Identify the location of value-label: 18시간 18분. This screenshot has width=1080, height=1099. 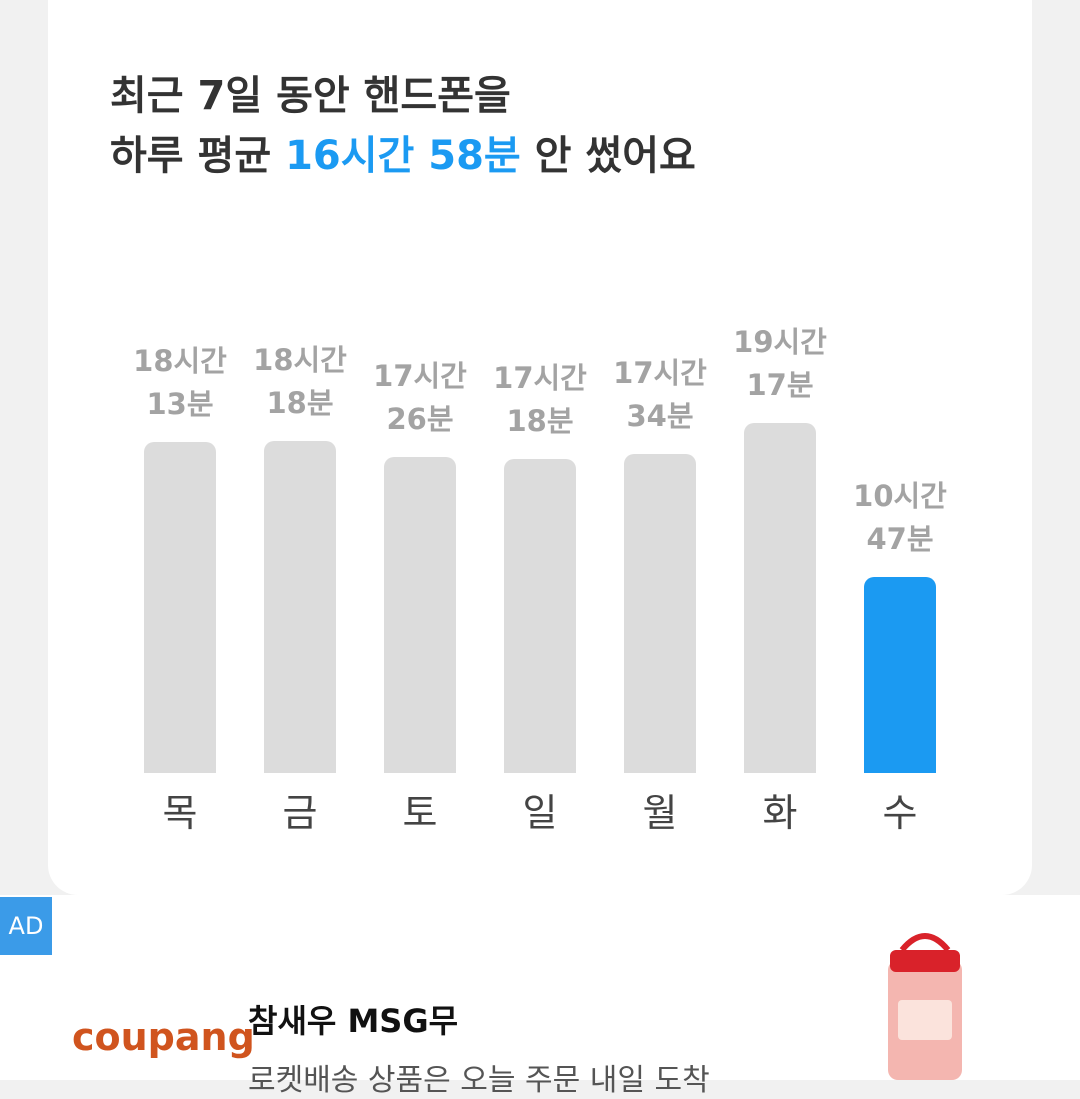
(300, 381).